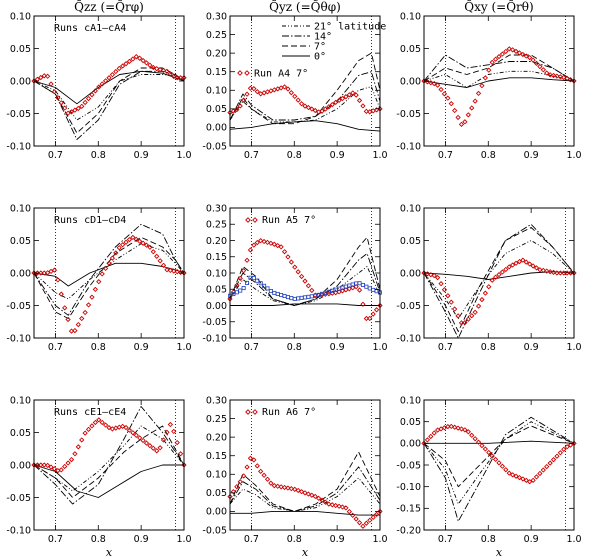 This screenshot has width=600, height=560. I want to click on panel-6-ytick-label-4: -0.10, so click(18, 530).